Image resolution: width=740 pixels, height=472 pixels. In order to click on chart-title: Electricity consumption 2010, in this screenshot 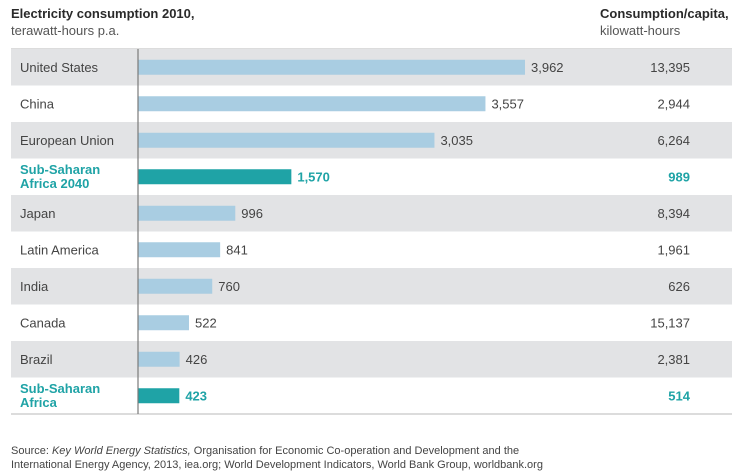, I will do `click(103, 13)`.